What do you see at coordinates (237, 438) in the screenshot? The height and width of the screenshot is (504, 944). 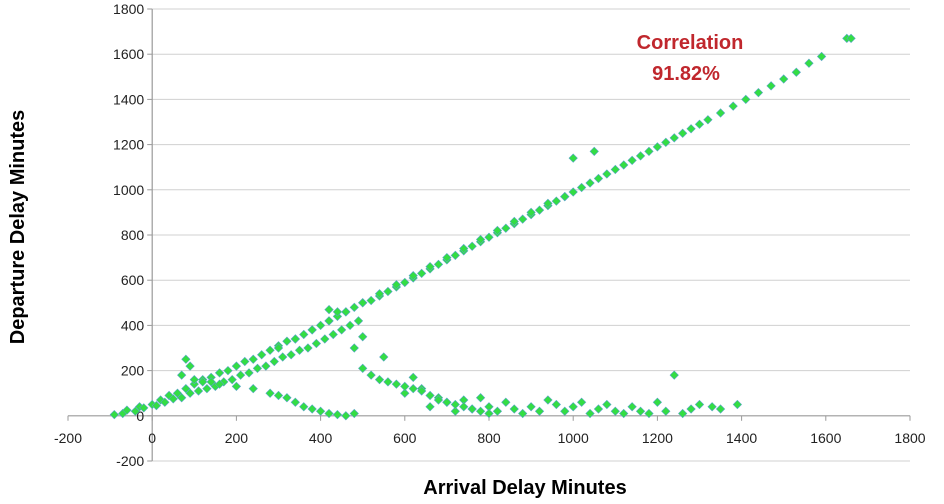 I see `x-tick-label: 200` at bounding box center [237, 438].